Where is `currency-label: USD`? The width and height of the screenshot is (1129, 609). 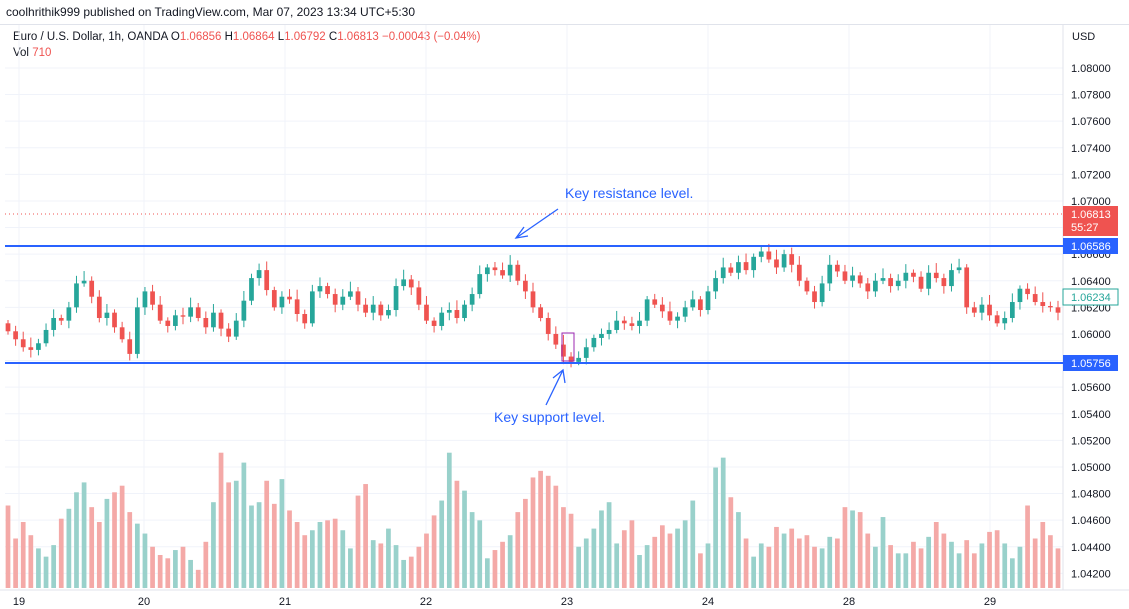 currency-label: USD is located at coordinates (1083, 37).